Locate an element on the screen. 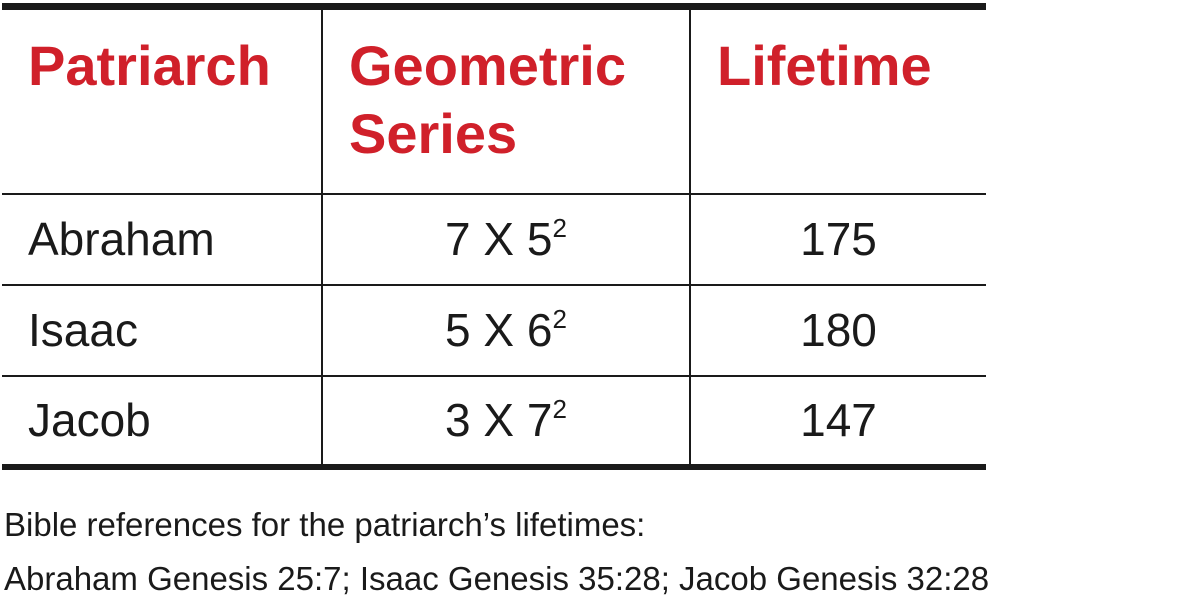  table-cell: Jacob is located at coordinates (89, 420).